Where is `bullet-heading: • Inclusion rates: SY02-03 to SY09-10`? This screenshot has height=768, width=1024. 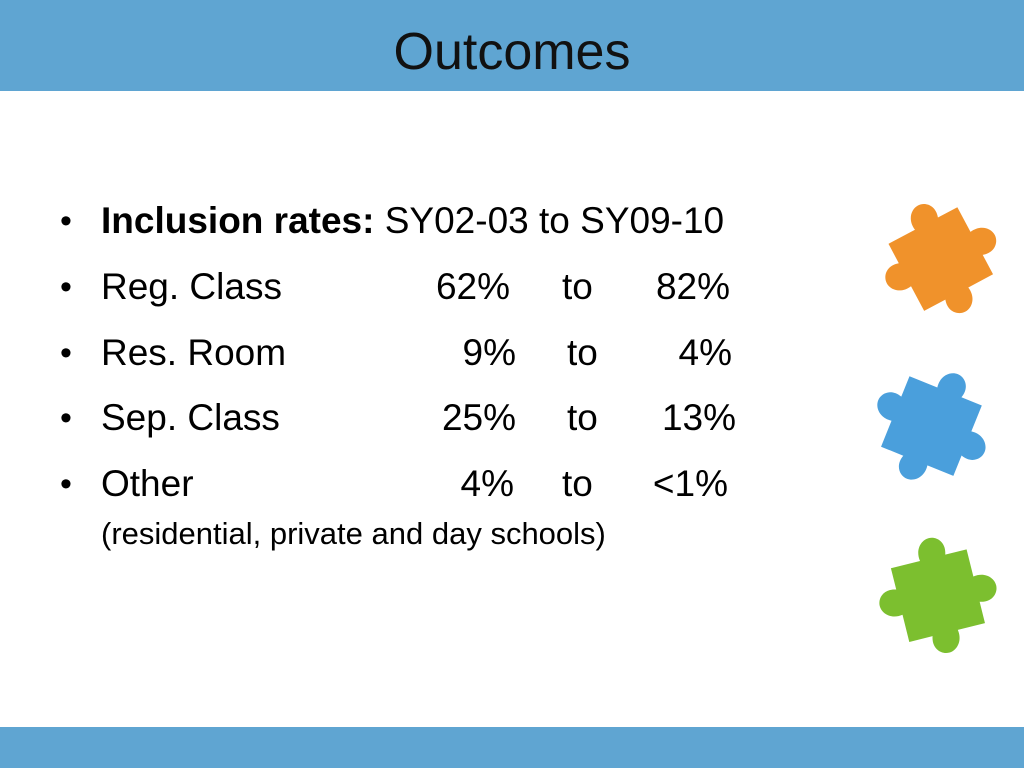
bullet-heading: • Inclusion rates: SY02-03 to SY09-10 is located at coordinates (420, 221).